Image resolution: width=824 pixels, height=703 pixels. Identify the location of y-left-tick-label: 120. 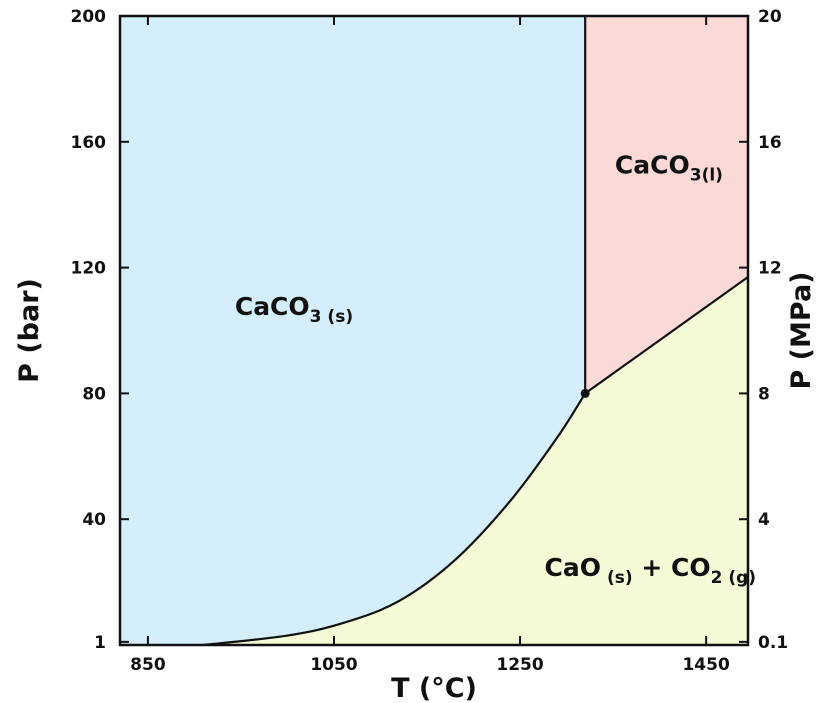
(89, 269).